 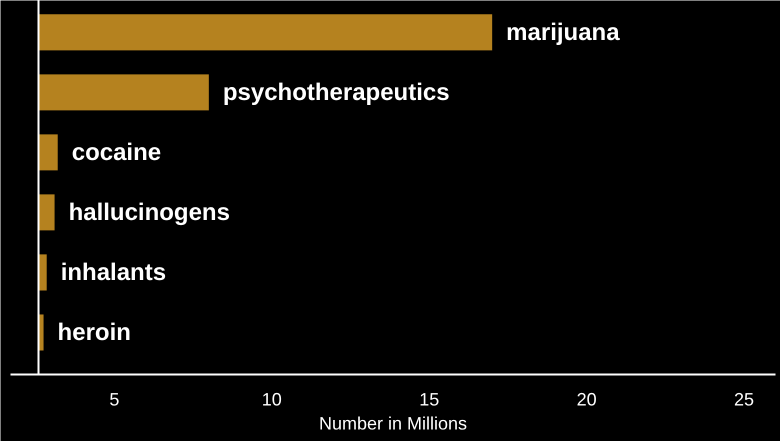 I want to click on x-tick-label: 5, so click(x=114, y=400).